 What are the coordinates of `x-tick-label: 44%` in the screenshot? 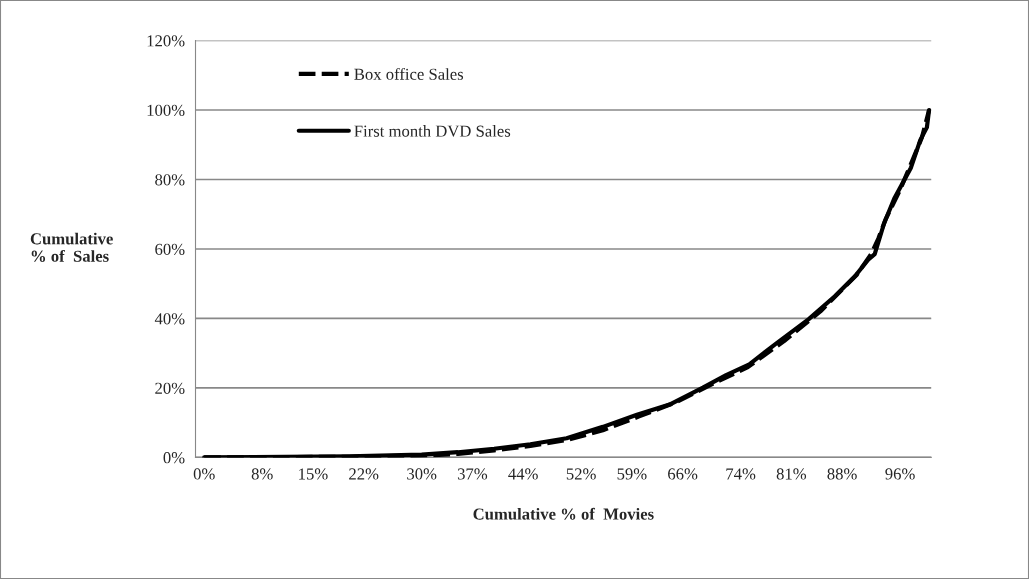 It's located at (523, 474).